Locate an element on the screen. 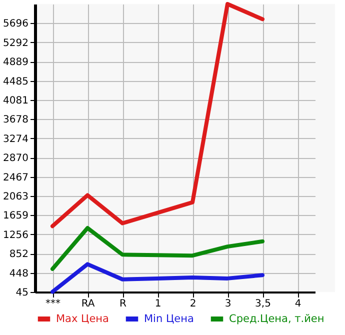 The height and width of the screenshot is (335, 345). y-tick-label: 1256 is located at coordinates (15, 235).